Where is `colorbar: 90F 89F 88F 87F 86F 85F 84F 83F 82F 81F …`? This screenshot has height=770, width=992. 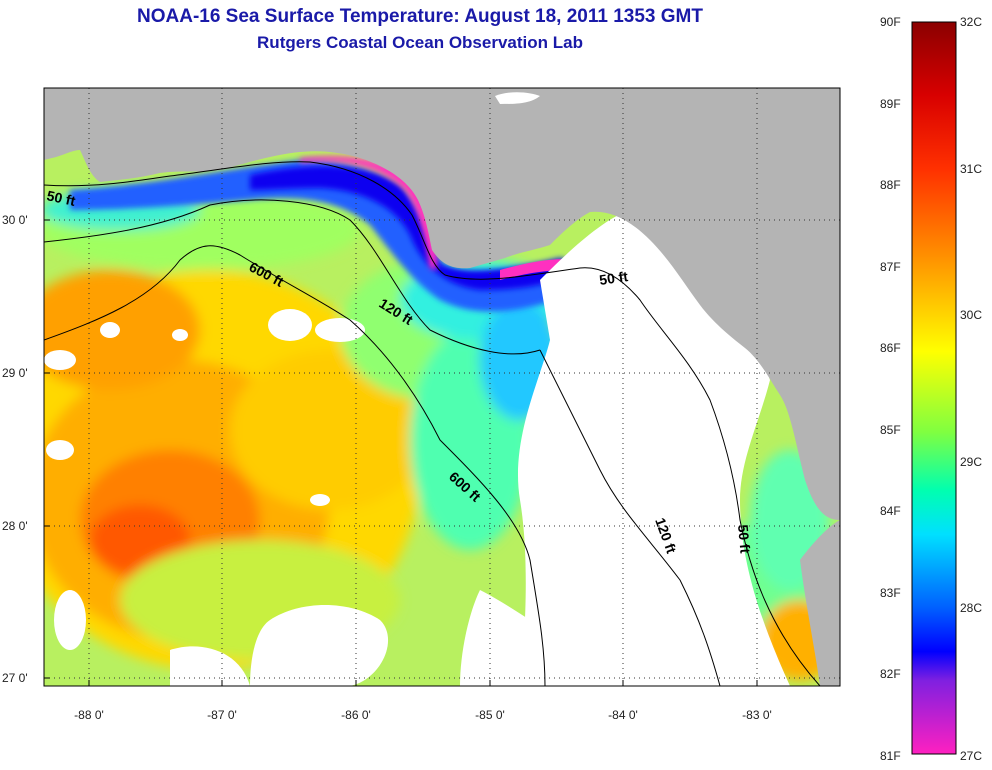 colorbar: 90F 89F 88F 87F 86F 85F 84F 83F 82F 81F … is located at coordinates (931, 389).